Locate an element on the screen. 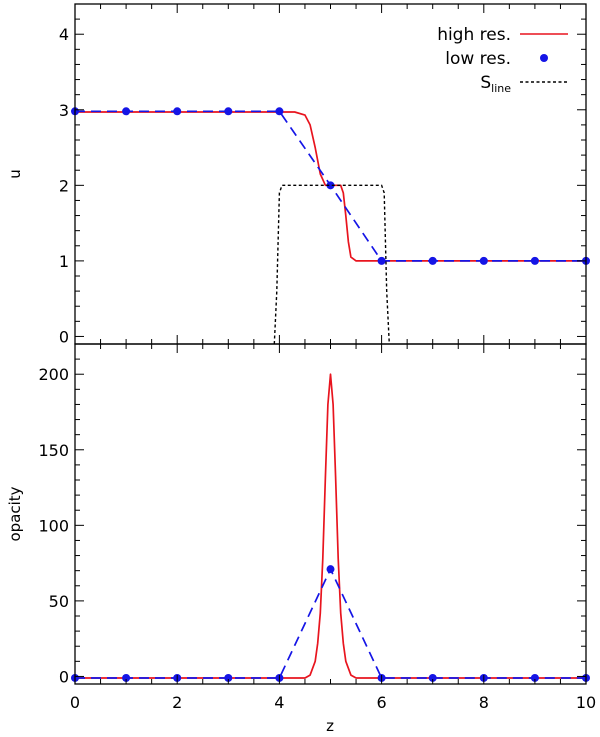  y-tick-label: 1 is located at coordinates (64, 261).